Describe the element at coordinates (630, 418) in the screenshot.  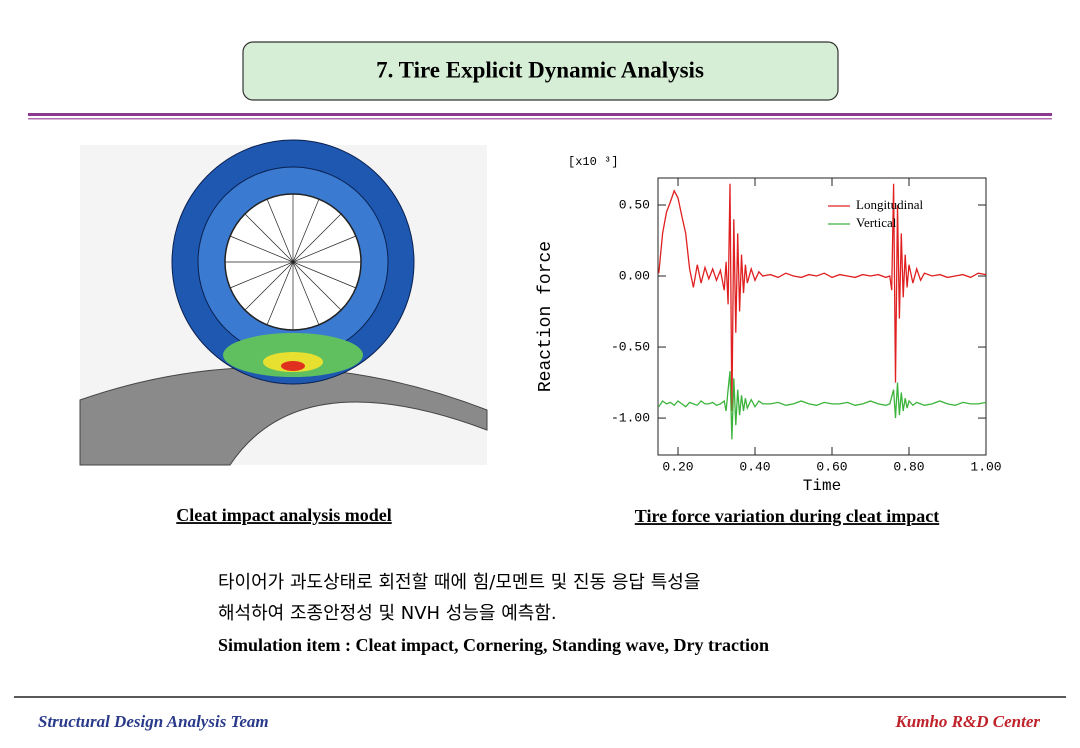
I see `y-tick-label: -1.00` at that location.